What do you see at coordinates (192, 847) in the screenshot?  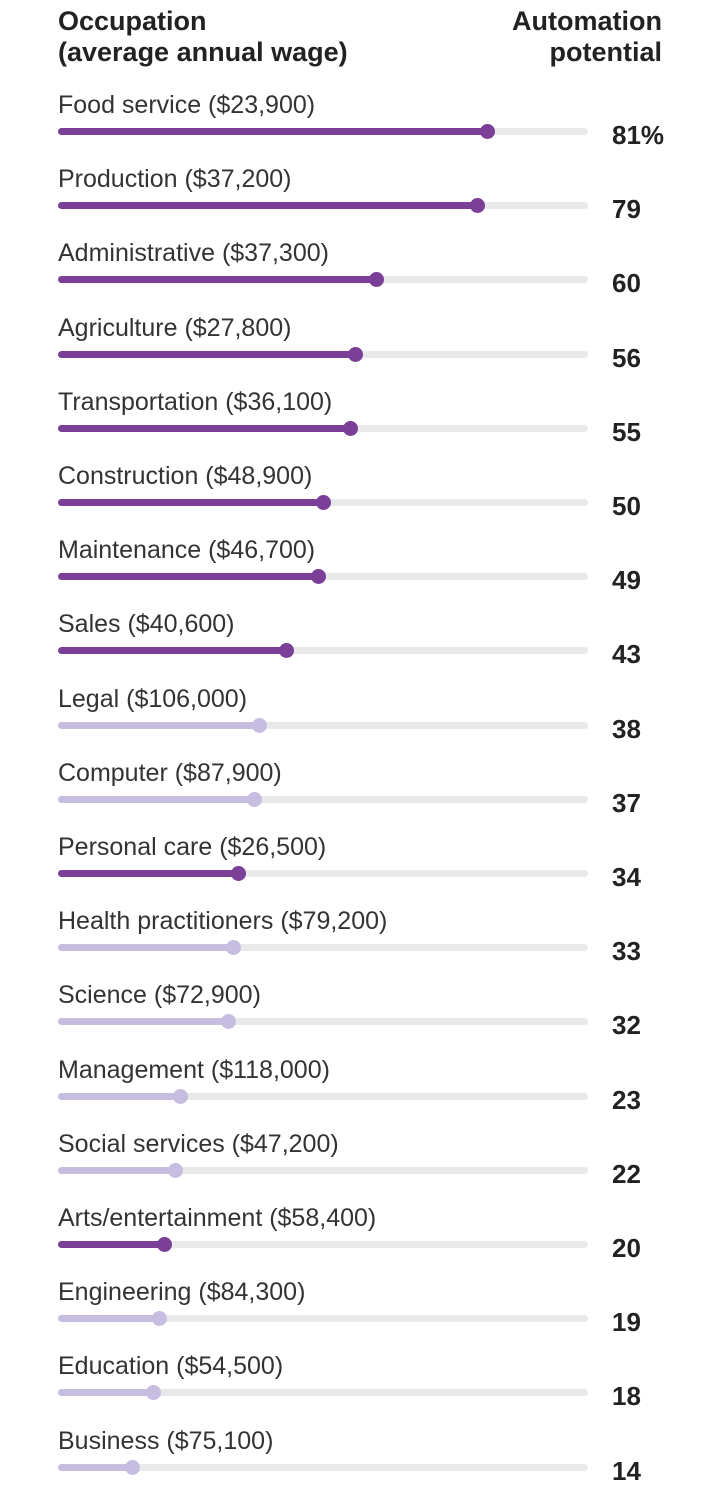 I see `category-label: Personal care ($26,500)` at bounding box center [192, 847].